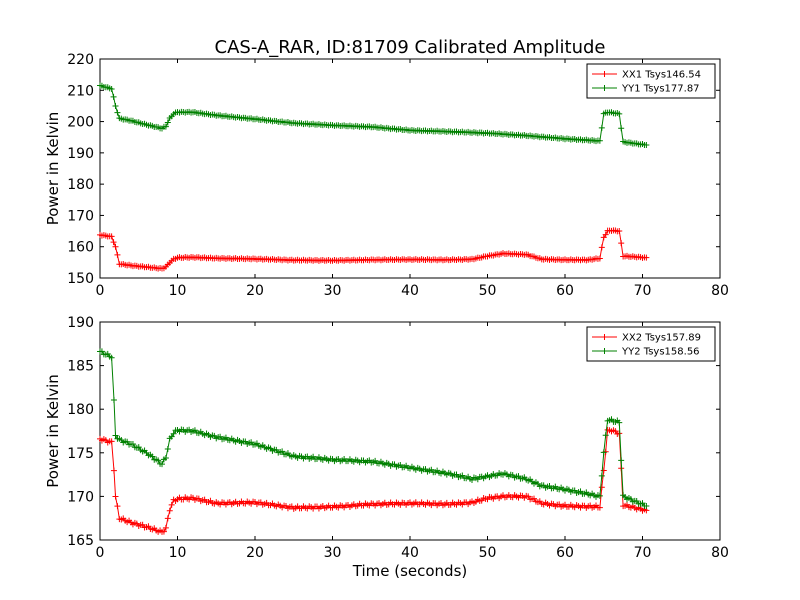 The height and width of the screenshot is (600, 800). What do you see at coordinates (661, 75) in the screenshot?
I see `legend-label-0: XX1 Tsys146.54` at bounding box center [661, 75].